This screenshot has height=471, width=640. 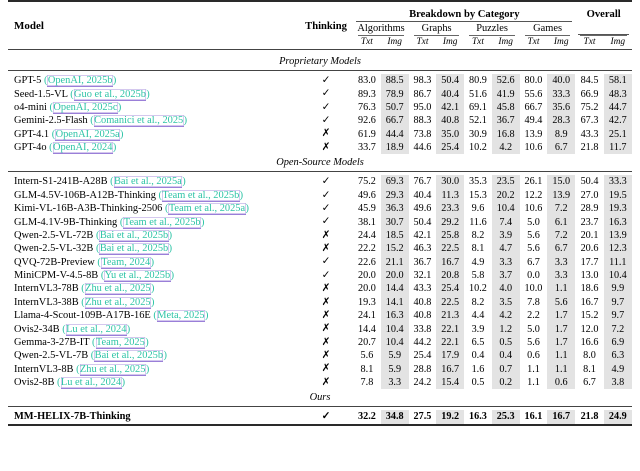 What do you see at coordinates (394, 302) in the screenshot?
I see `score-cell: 14.1` at bounding box center [394, 302].